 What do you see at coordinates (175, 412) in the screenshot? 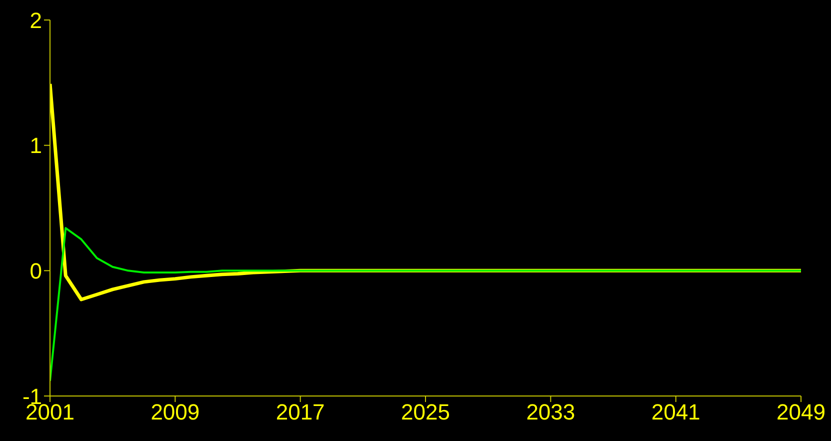
I see `x-tick-label: 2009` at bounding box center [175, 412].